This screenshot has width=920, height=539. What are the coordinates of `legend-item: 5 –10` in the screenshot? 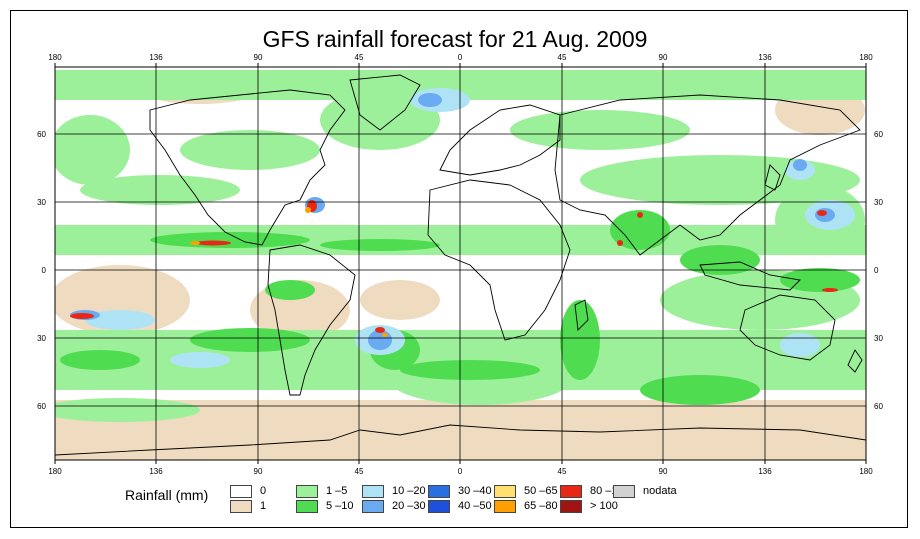 It's located at (325, 506).